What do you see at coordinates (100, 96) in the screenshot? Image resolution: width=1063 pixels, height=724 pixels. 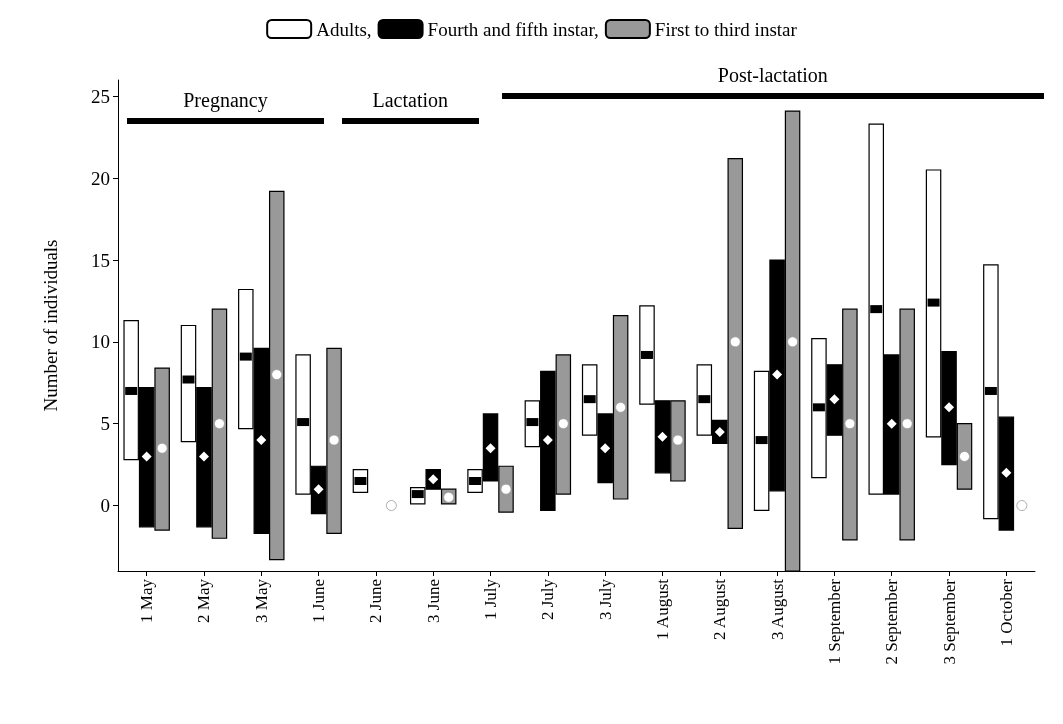 I see `y-tick-label: 25` at bounding box center [100, 96].